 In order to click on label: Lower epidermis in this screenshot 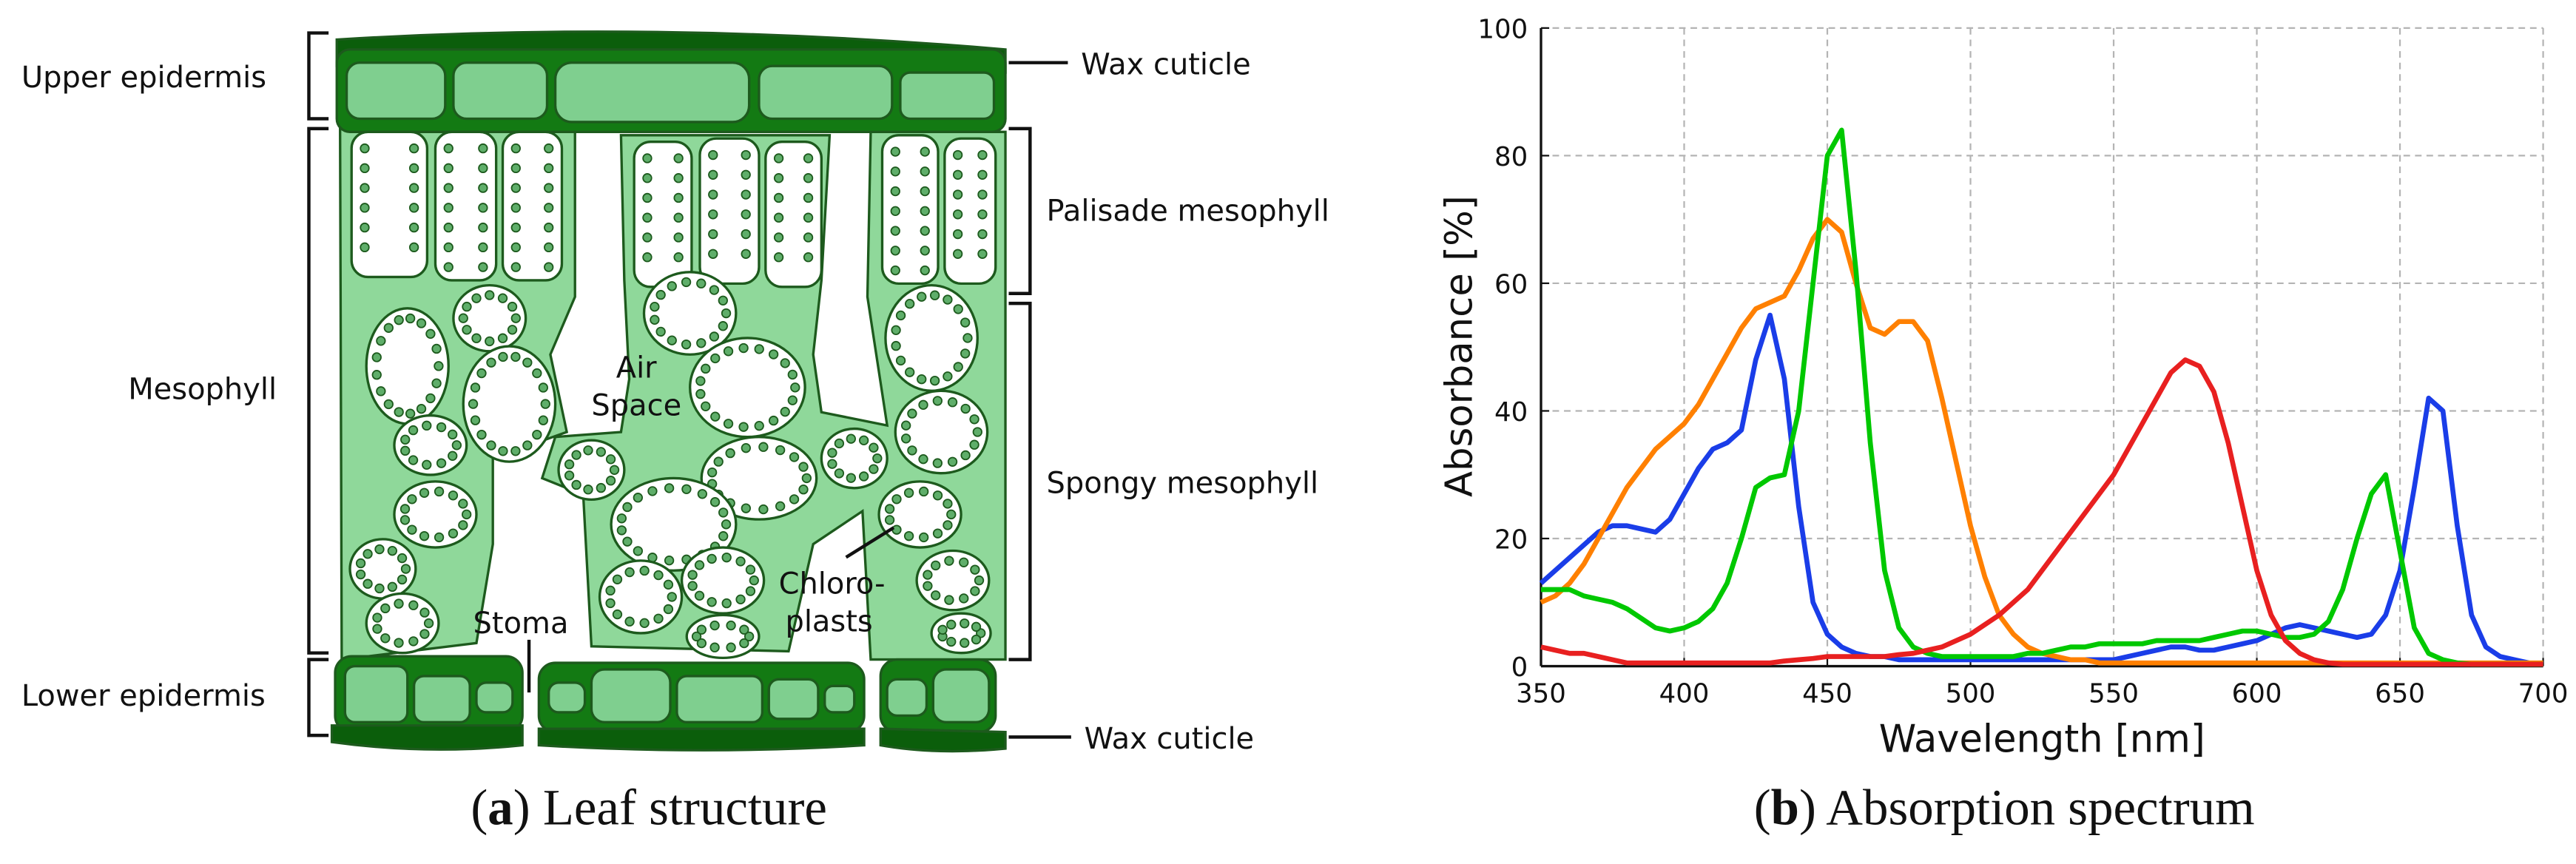, I will do `click(143, 696)`.